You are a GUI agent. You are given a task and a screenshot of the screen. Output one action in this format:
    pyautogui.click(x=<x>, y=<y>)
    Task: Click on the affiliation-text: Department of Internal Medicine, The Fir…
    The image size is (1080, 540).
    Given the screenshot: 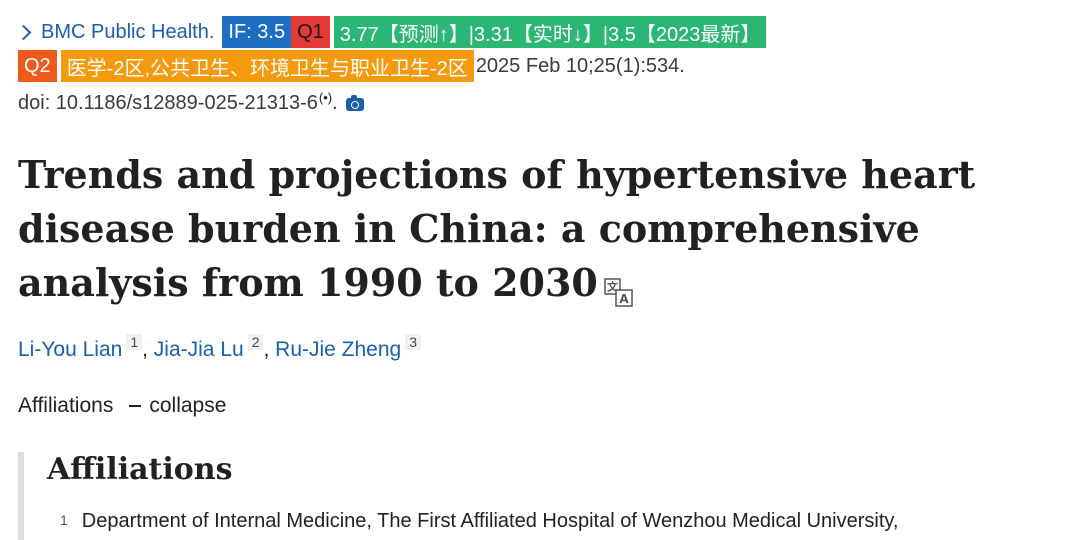 What is the action you would take?
    pyautogui.click(x=490, y=521)
    